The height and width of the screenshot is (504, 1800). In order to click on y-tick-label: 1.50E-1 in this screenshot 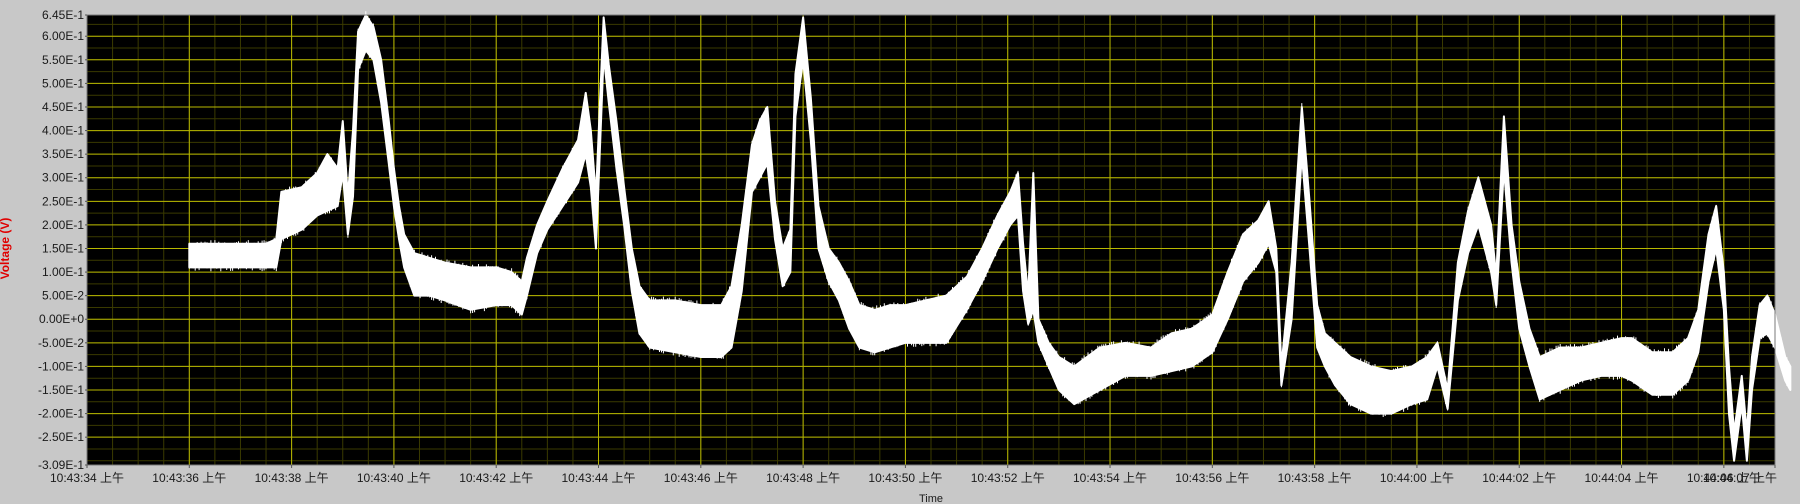, I will do `click(63, 248)`.